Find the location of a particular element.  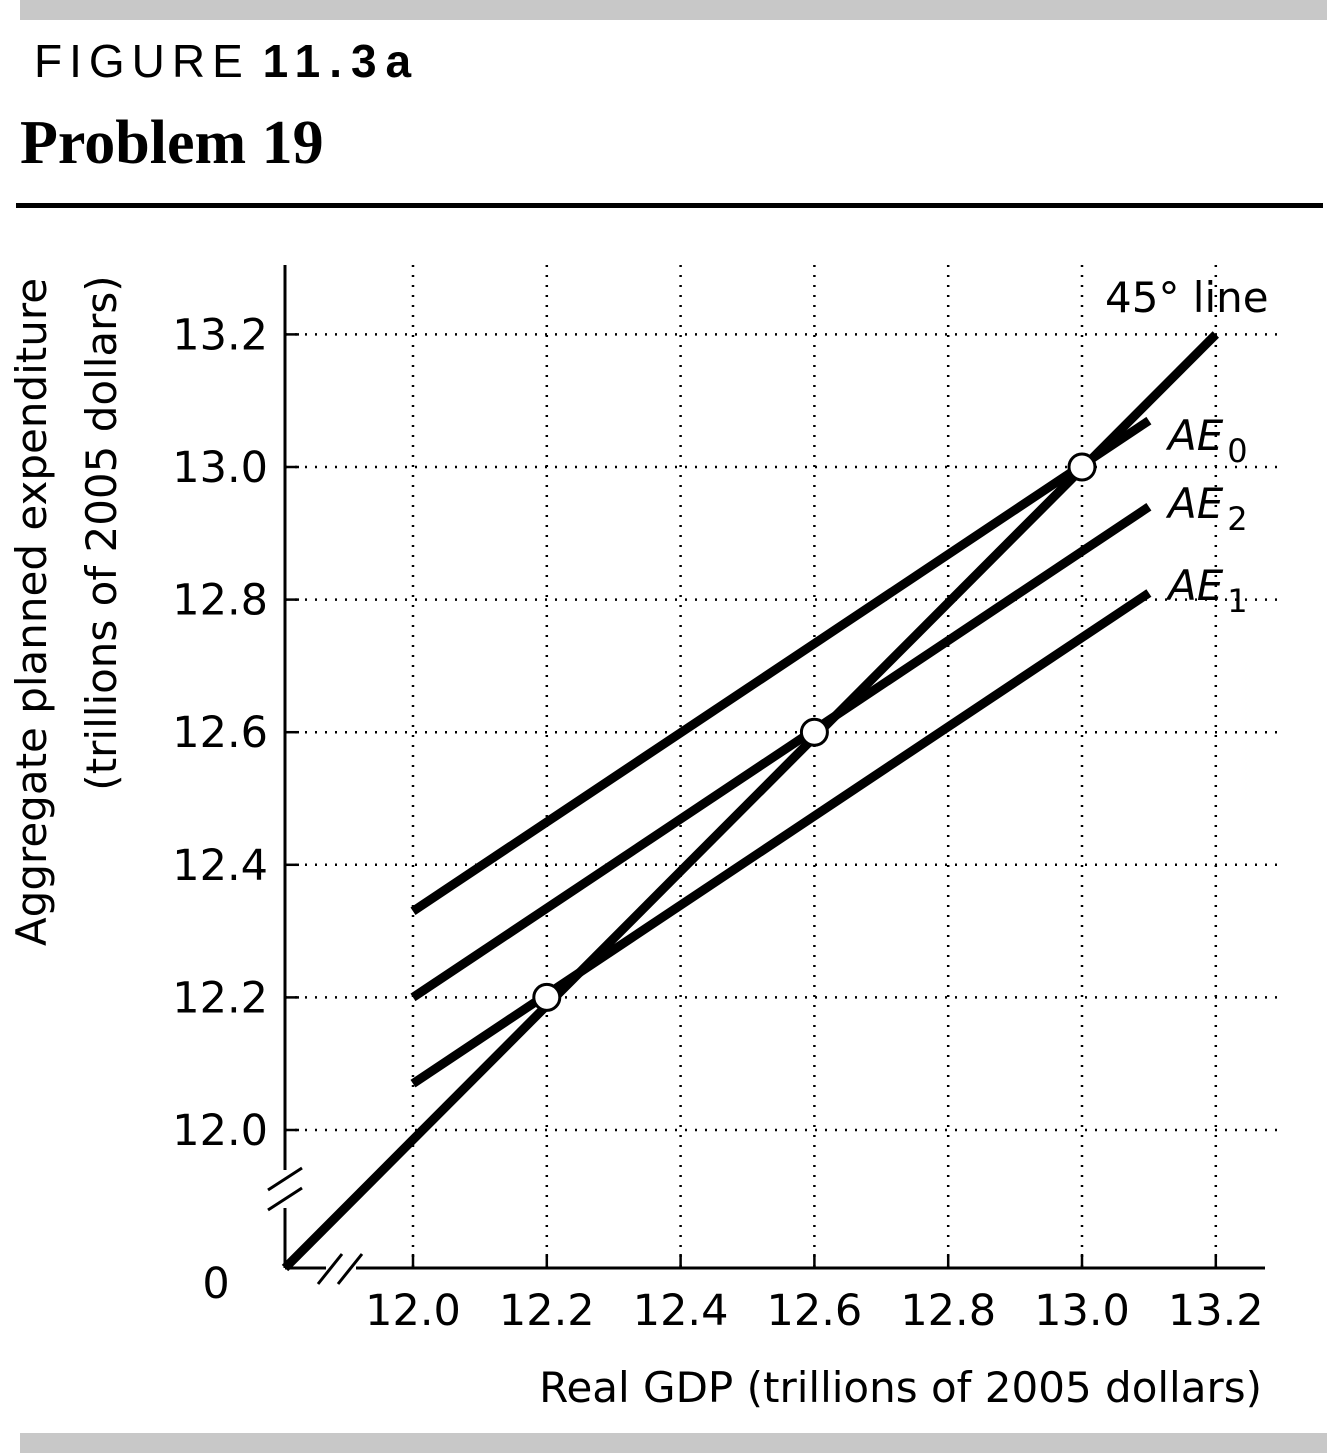

x-tick-label: 12.8 is located at coordinates (948, 1311).